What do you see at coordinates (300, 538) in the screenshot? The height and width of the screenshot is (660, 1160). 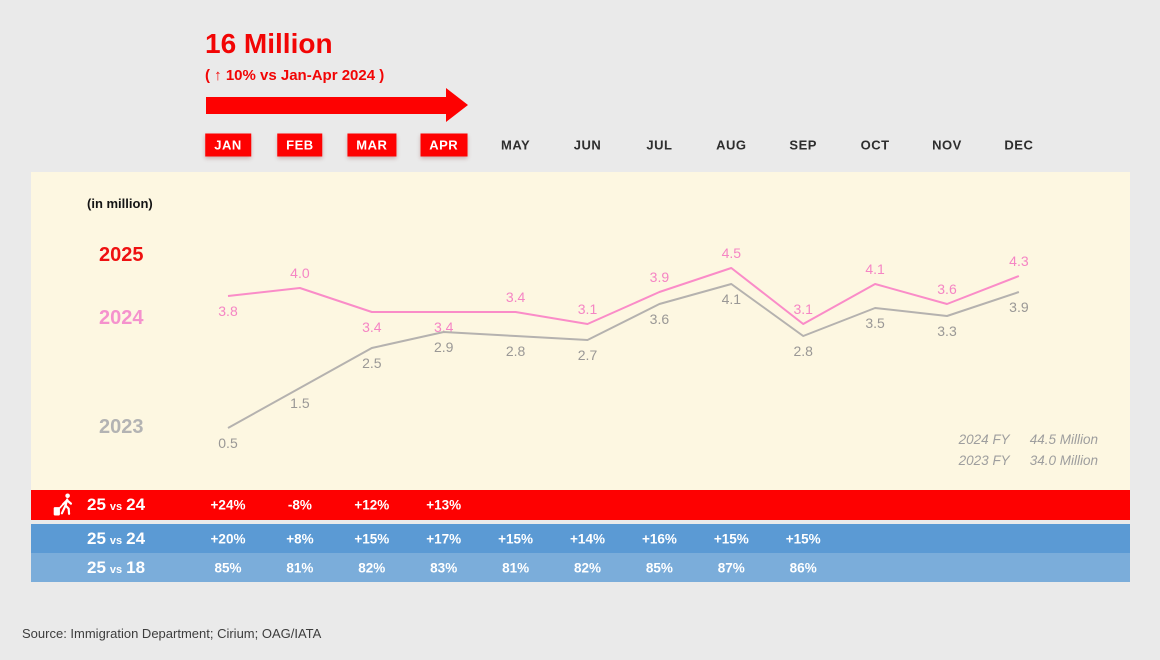 I see `flights-yoy-cell-feb: +8%` at bounding box center [300, 538].